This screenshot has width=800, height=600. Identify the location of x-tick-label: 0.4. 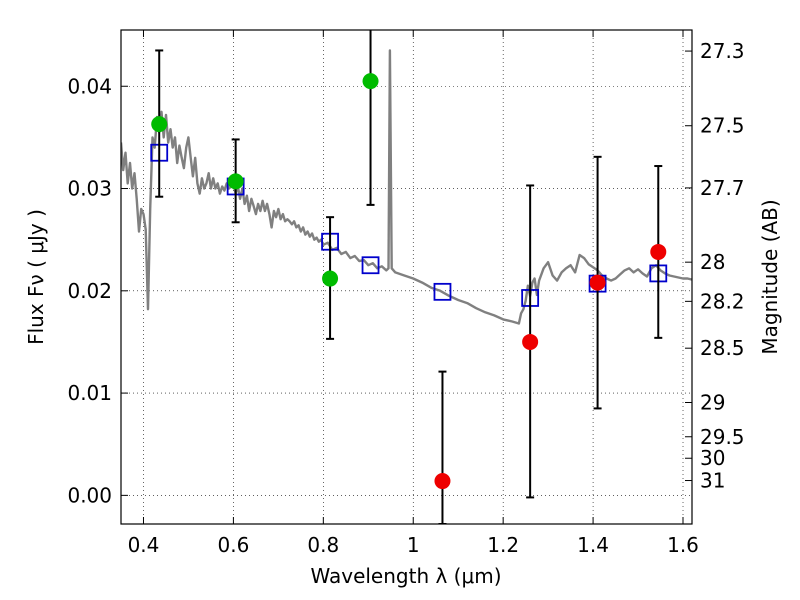
(144, 545).